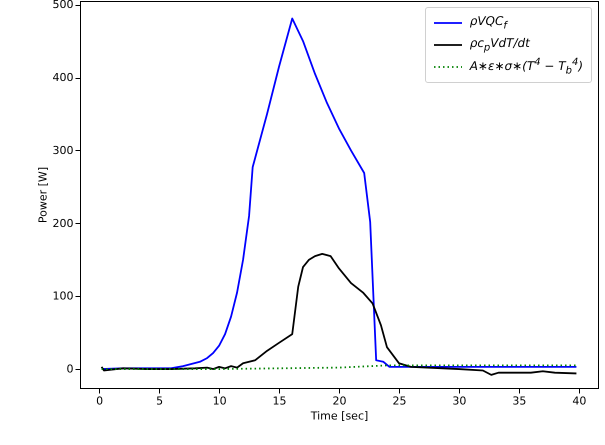 Image resolution: width=605 pixels, height=445 pixels. What do you see at coordinates (63, 6) in the screenshot?
I see `y-tick-label: 500` at bounding box center [63, 6].